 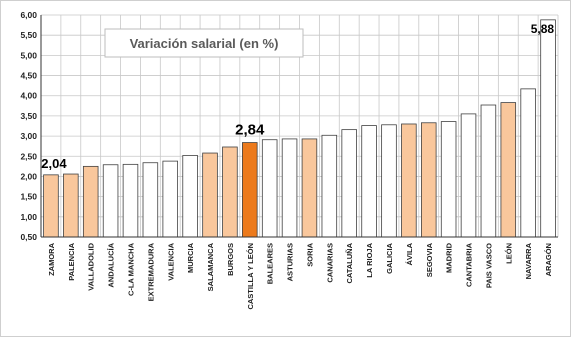 I want to click on y-tick-label: 1,00, so click(x=28, y=217).